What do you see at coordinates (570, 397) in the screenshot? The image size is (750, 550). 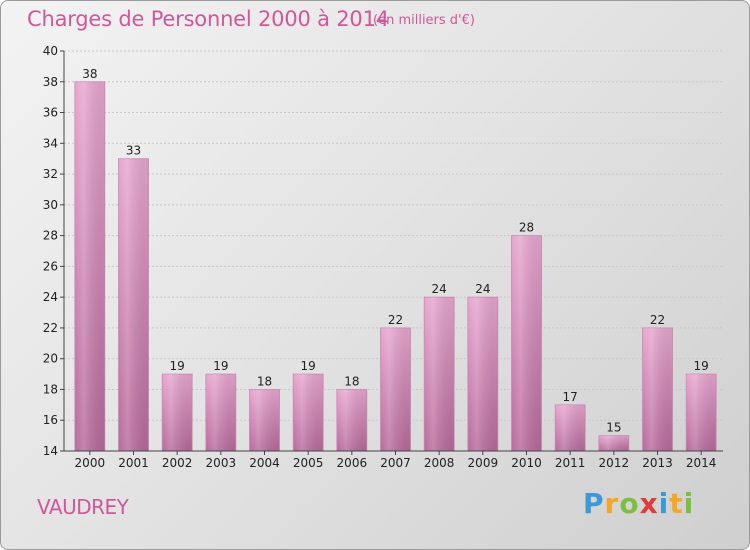 I see `value-label: 17` at bounding box center [570, 397].